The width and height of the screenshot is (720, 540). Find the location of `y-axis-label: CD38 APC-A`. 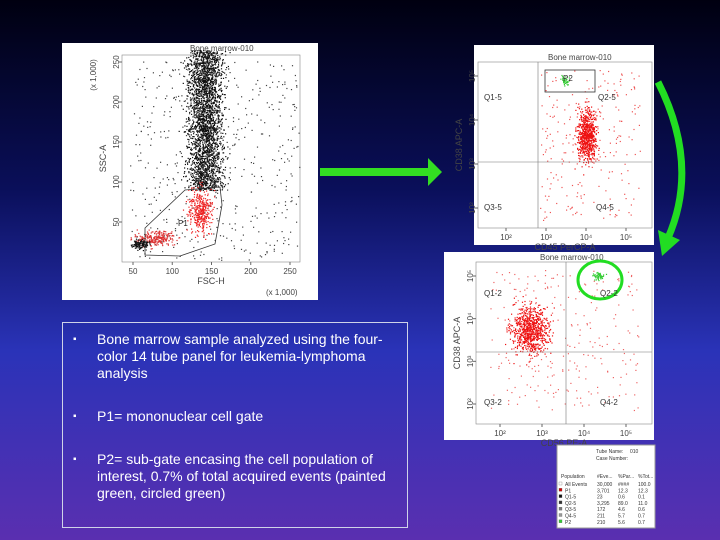

y-axis-label: CD38 APC-A is located at coordinates (457, 343).